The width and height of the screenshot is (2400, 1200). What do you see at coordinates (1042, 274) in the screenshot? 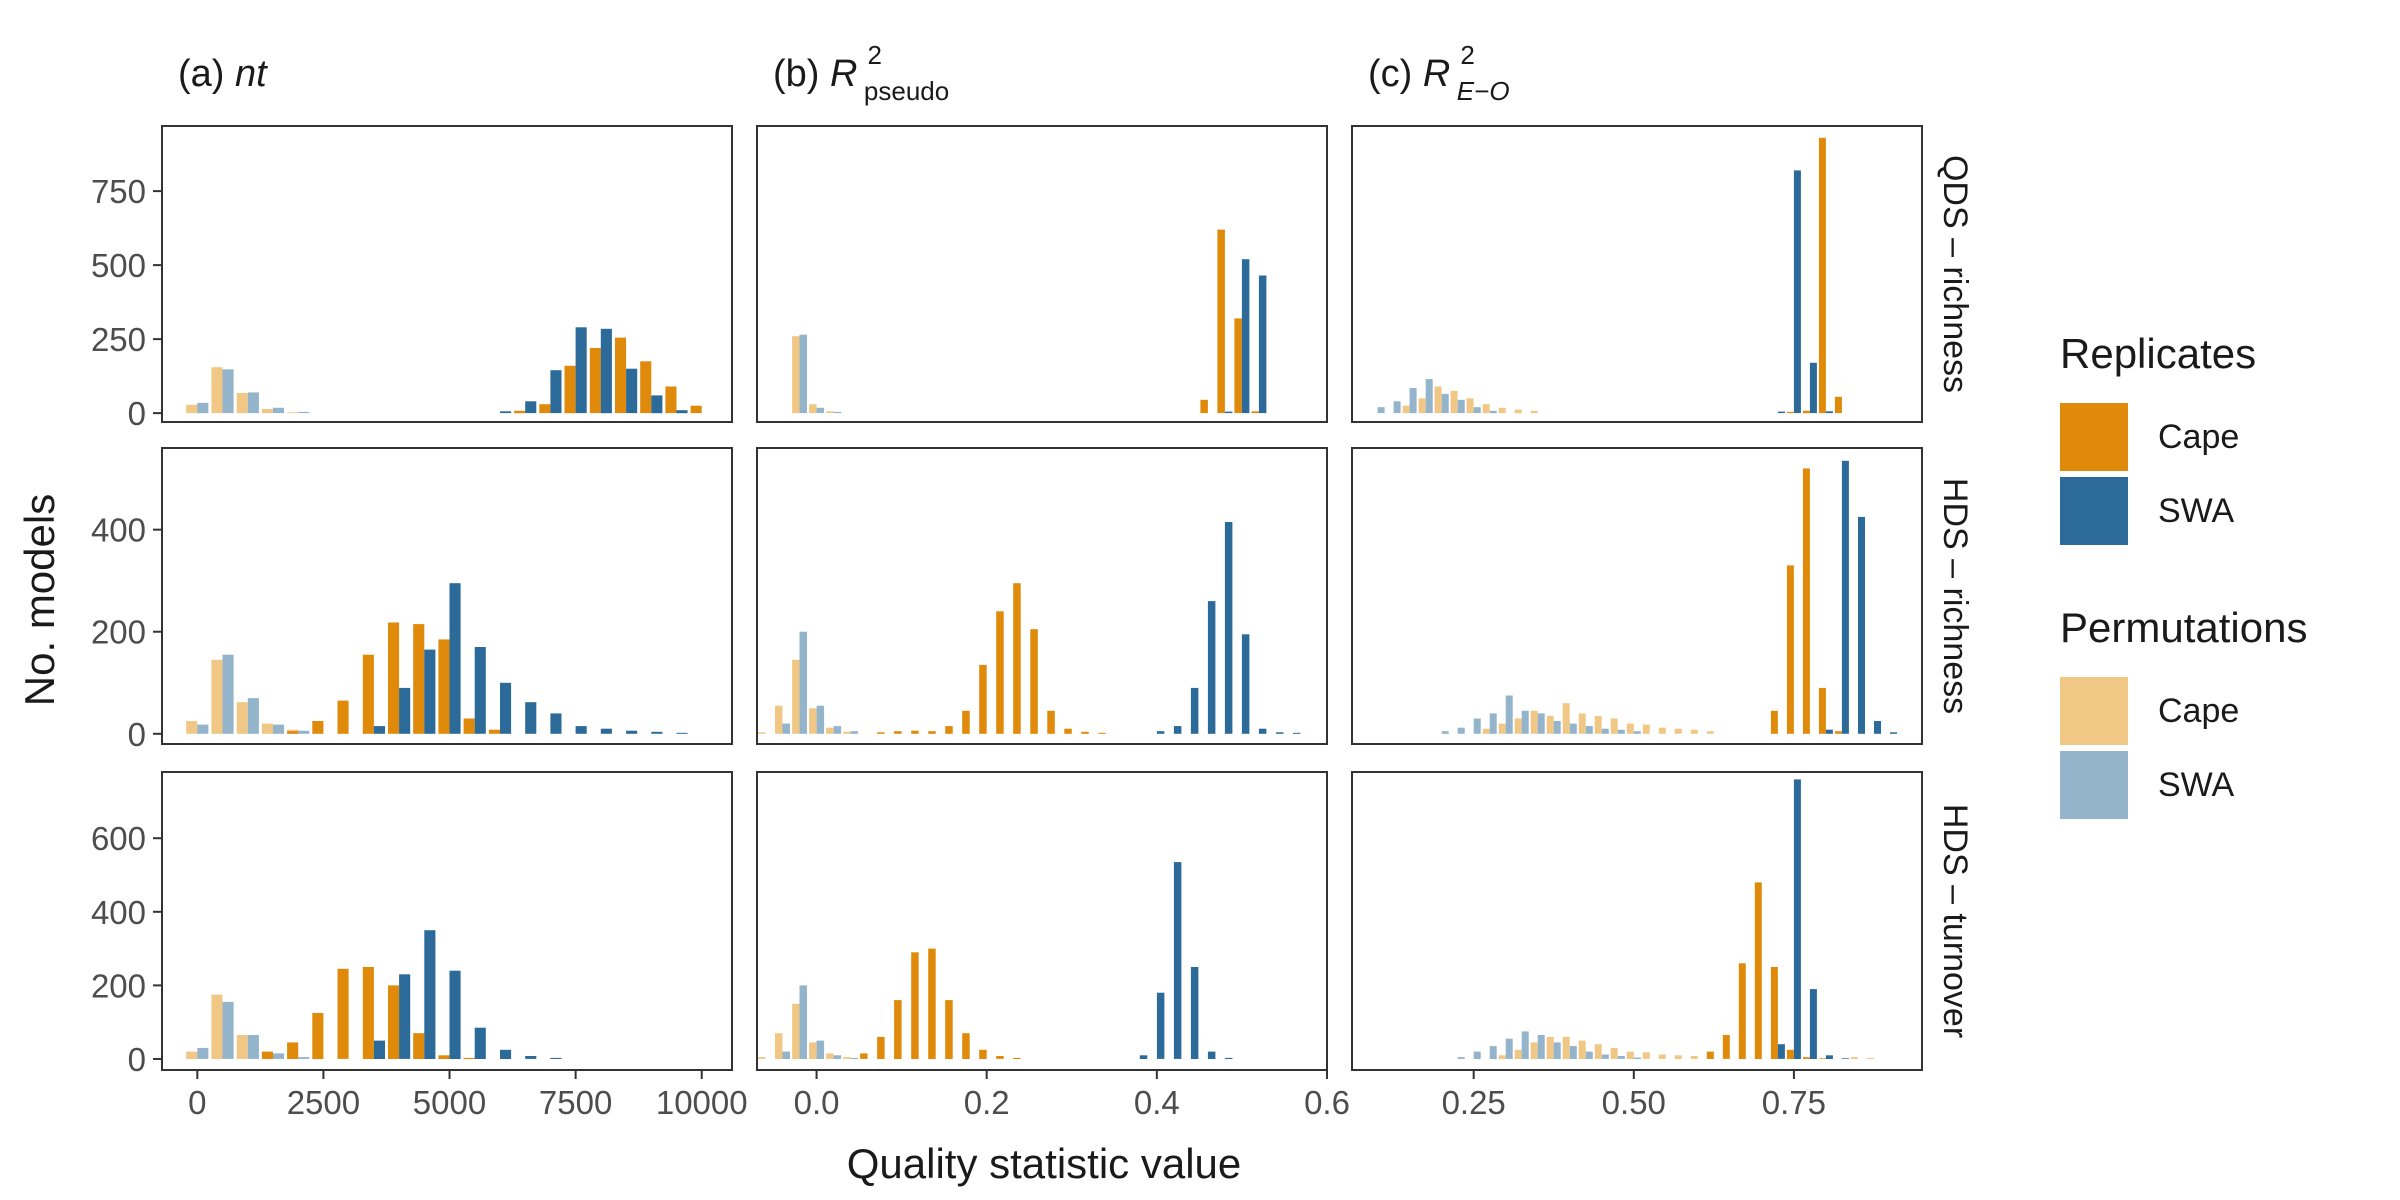
I see `panel-r0-c1` at bounding box center [1042, 274].